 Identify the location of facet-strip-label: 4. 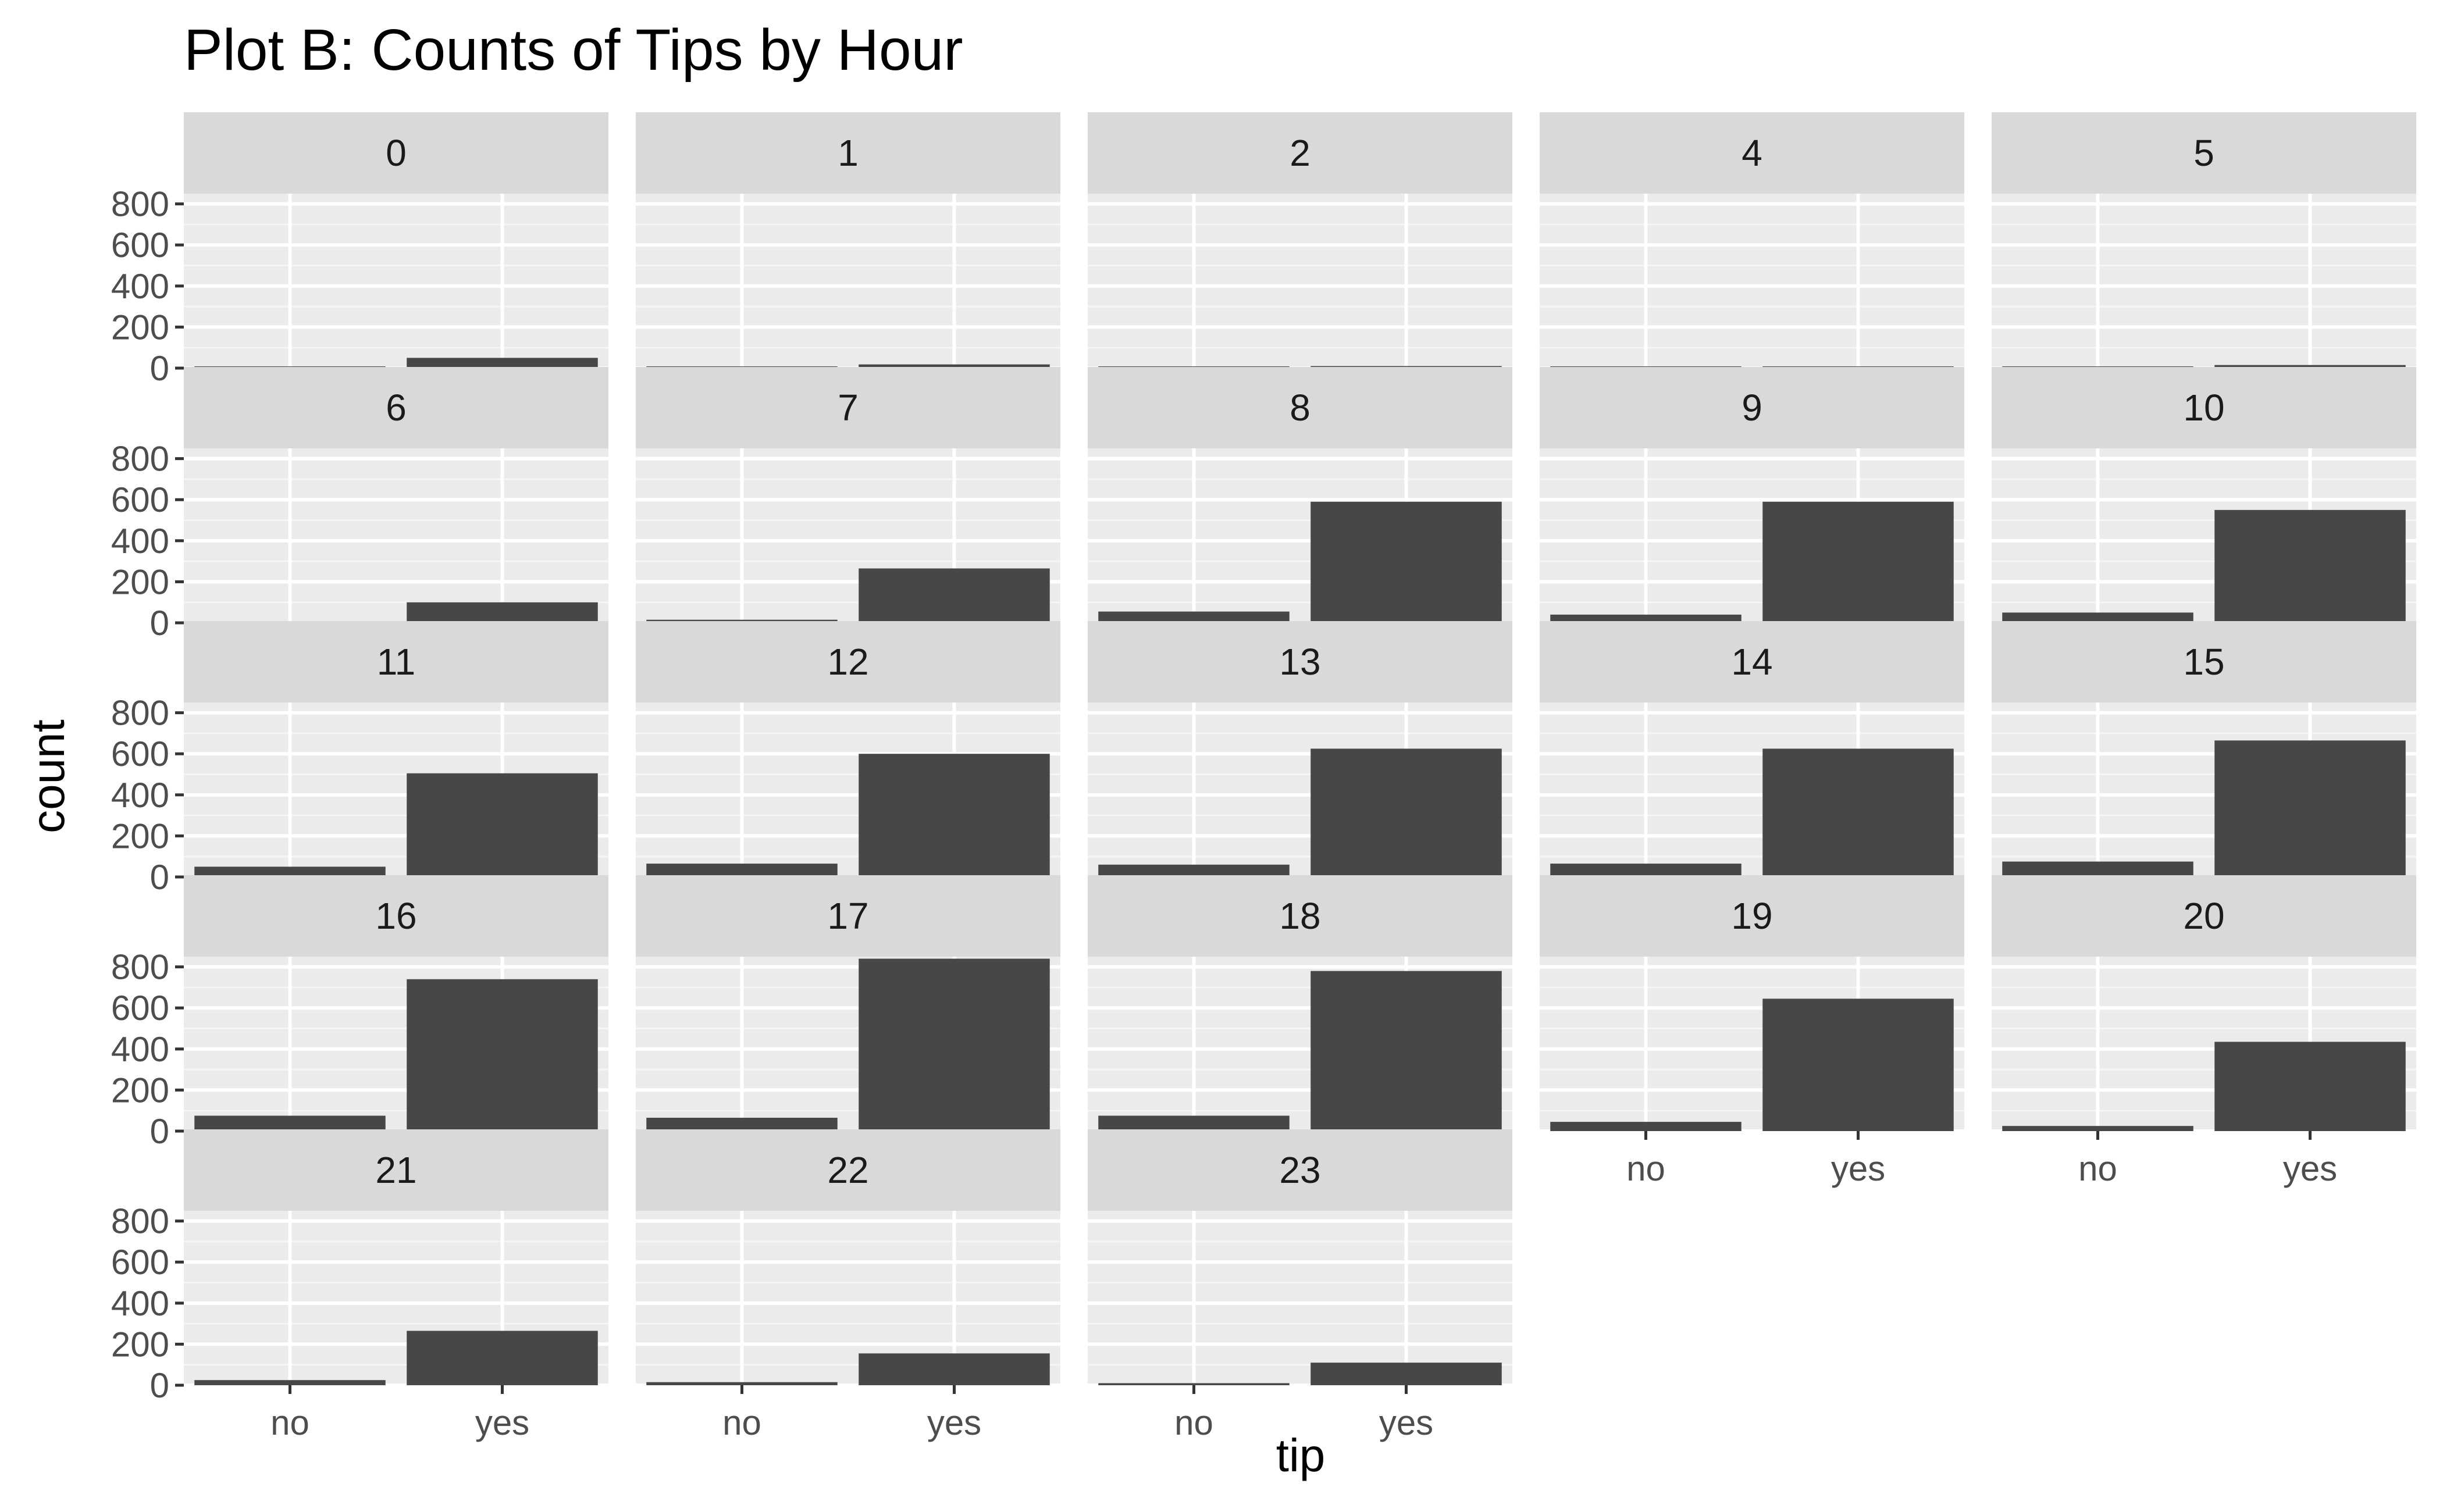
(1752, 153).